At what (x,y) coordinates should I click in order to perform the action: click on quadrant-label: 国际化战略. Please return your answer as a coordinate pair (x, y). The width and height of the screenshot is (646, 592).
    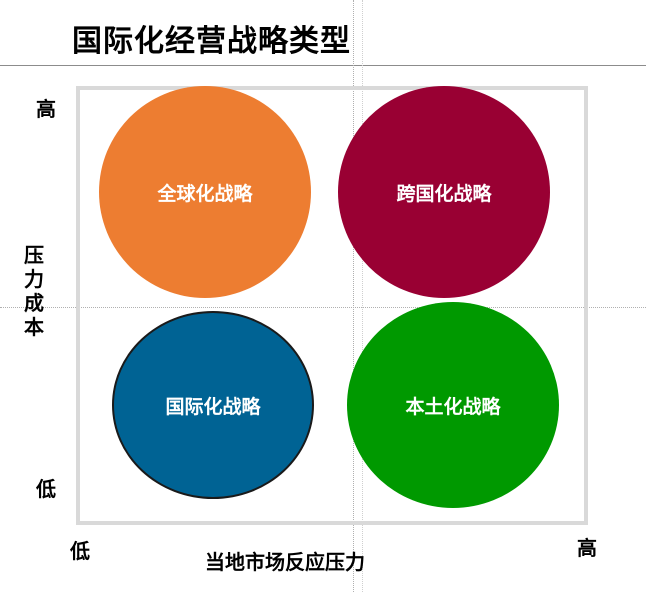
    Looking at the image, I should click on (213, 406).